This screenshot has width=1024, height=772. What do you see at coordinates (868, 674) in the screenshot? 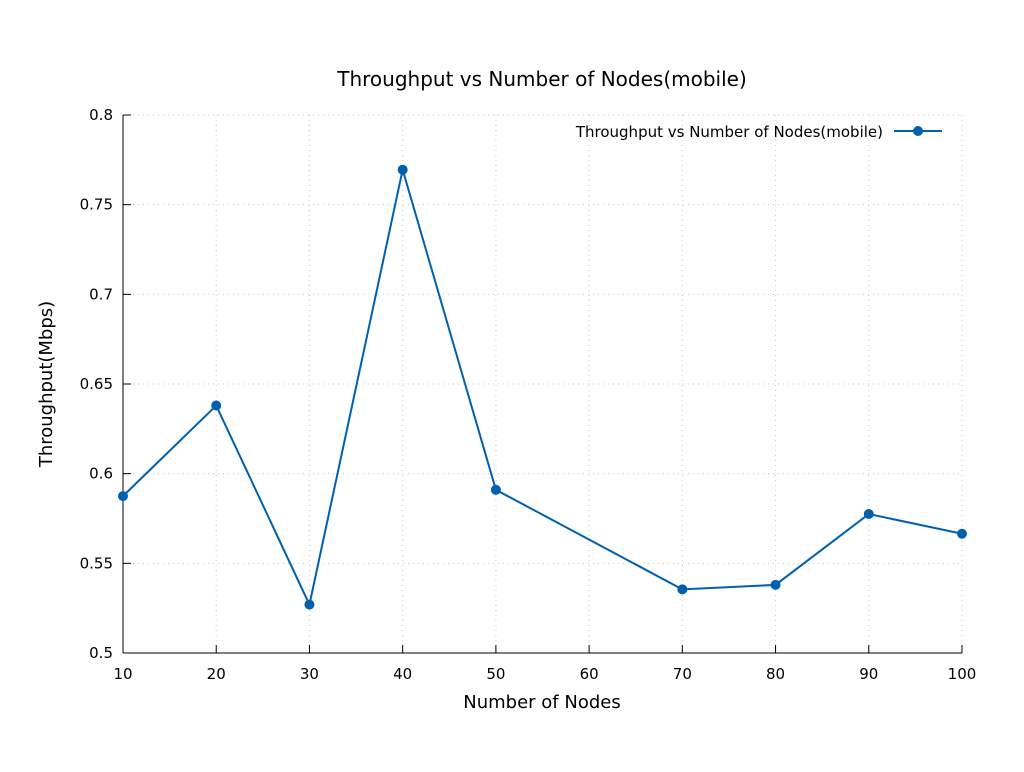
I see `x-tick-label: 90` at bounding box center [868, 674].